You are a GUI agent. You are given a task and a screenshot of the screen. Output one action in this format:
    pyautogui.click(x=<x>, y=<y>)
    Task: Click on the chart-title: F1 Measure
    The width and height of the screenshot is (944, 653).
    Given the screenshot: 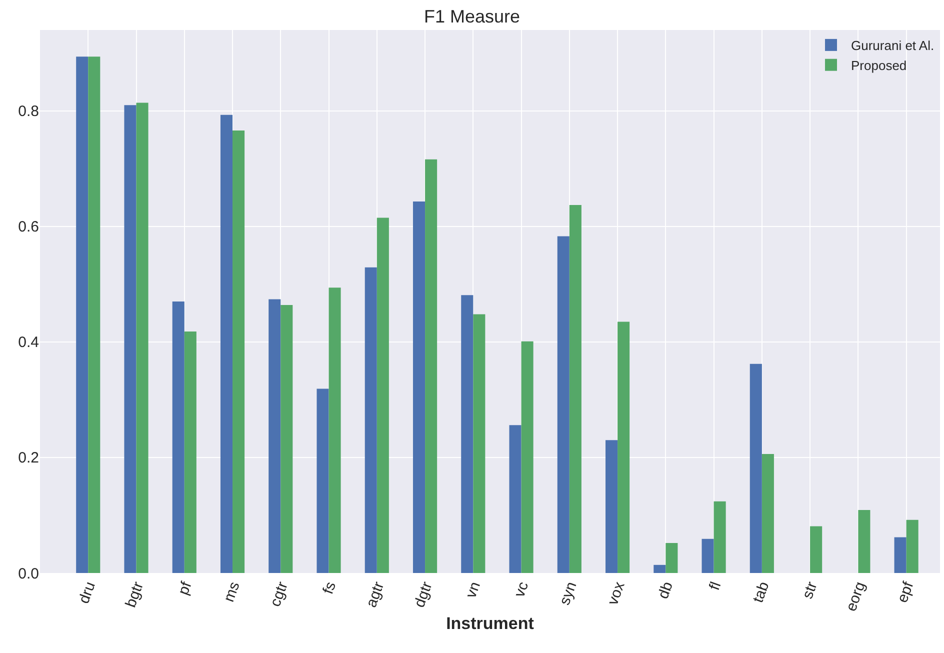 What is the action you would take?
    pyautogui.click(x=472, y=16)
    